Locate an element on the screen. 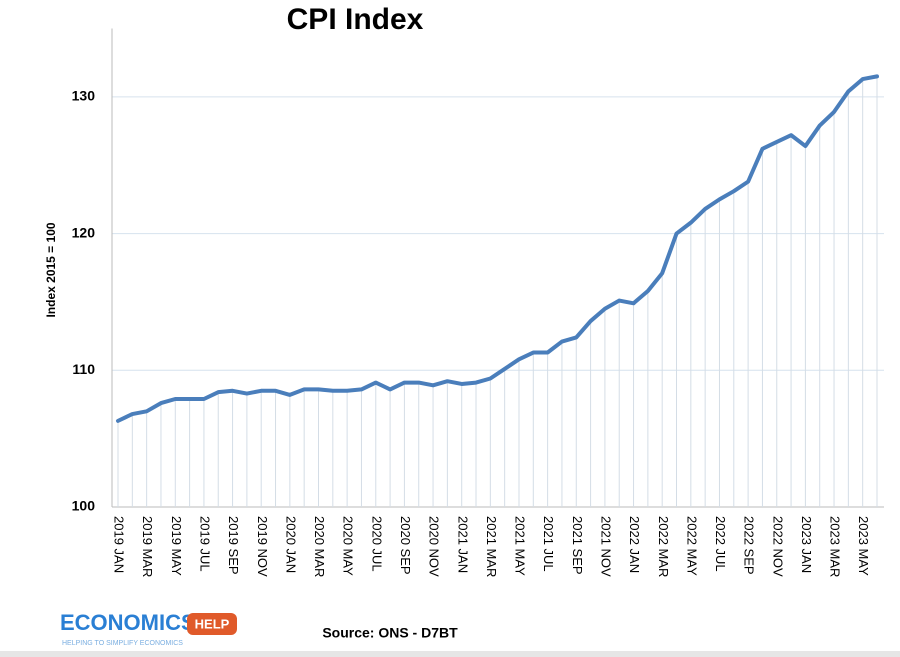  logo-tagline: HELPING TO SIMPLIFY ECONOMICS is located at coordinates (122, 643).